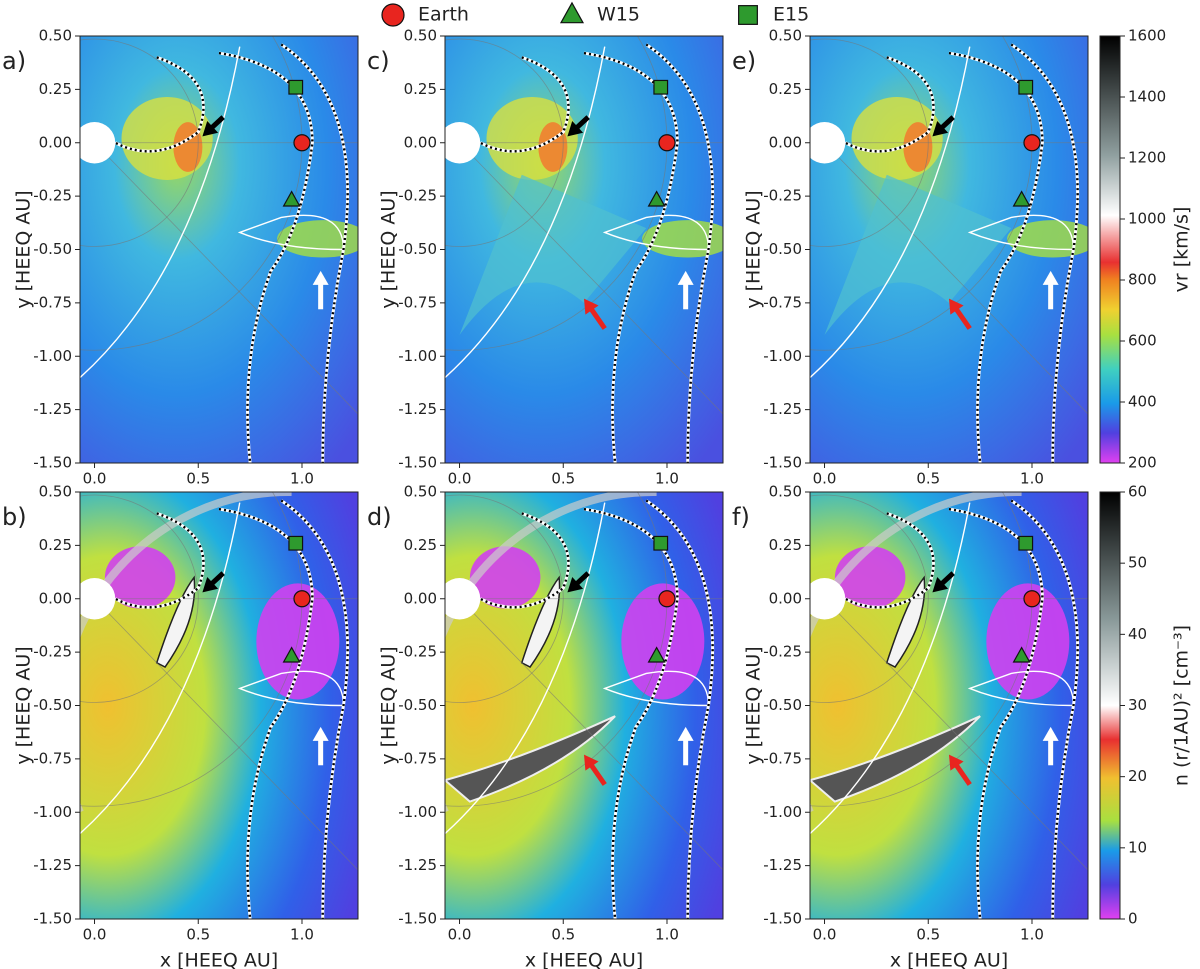 The height and width of the screenshot is (969, 1200). Describe the element at coordinates (1147, 158) in the screenshot. I see `colorbar-tick-label: 1200` at that location.